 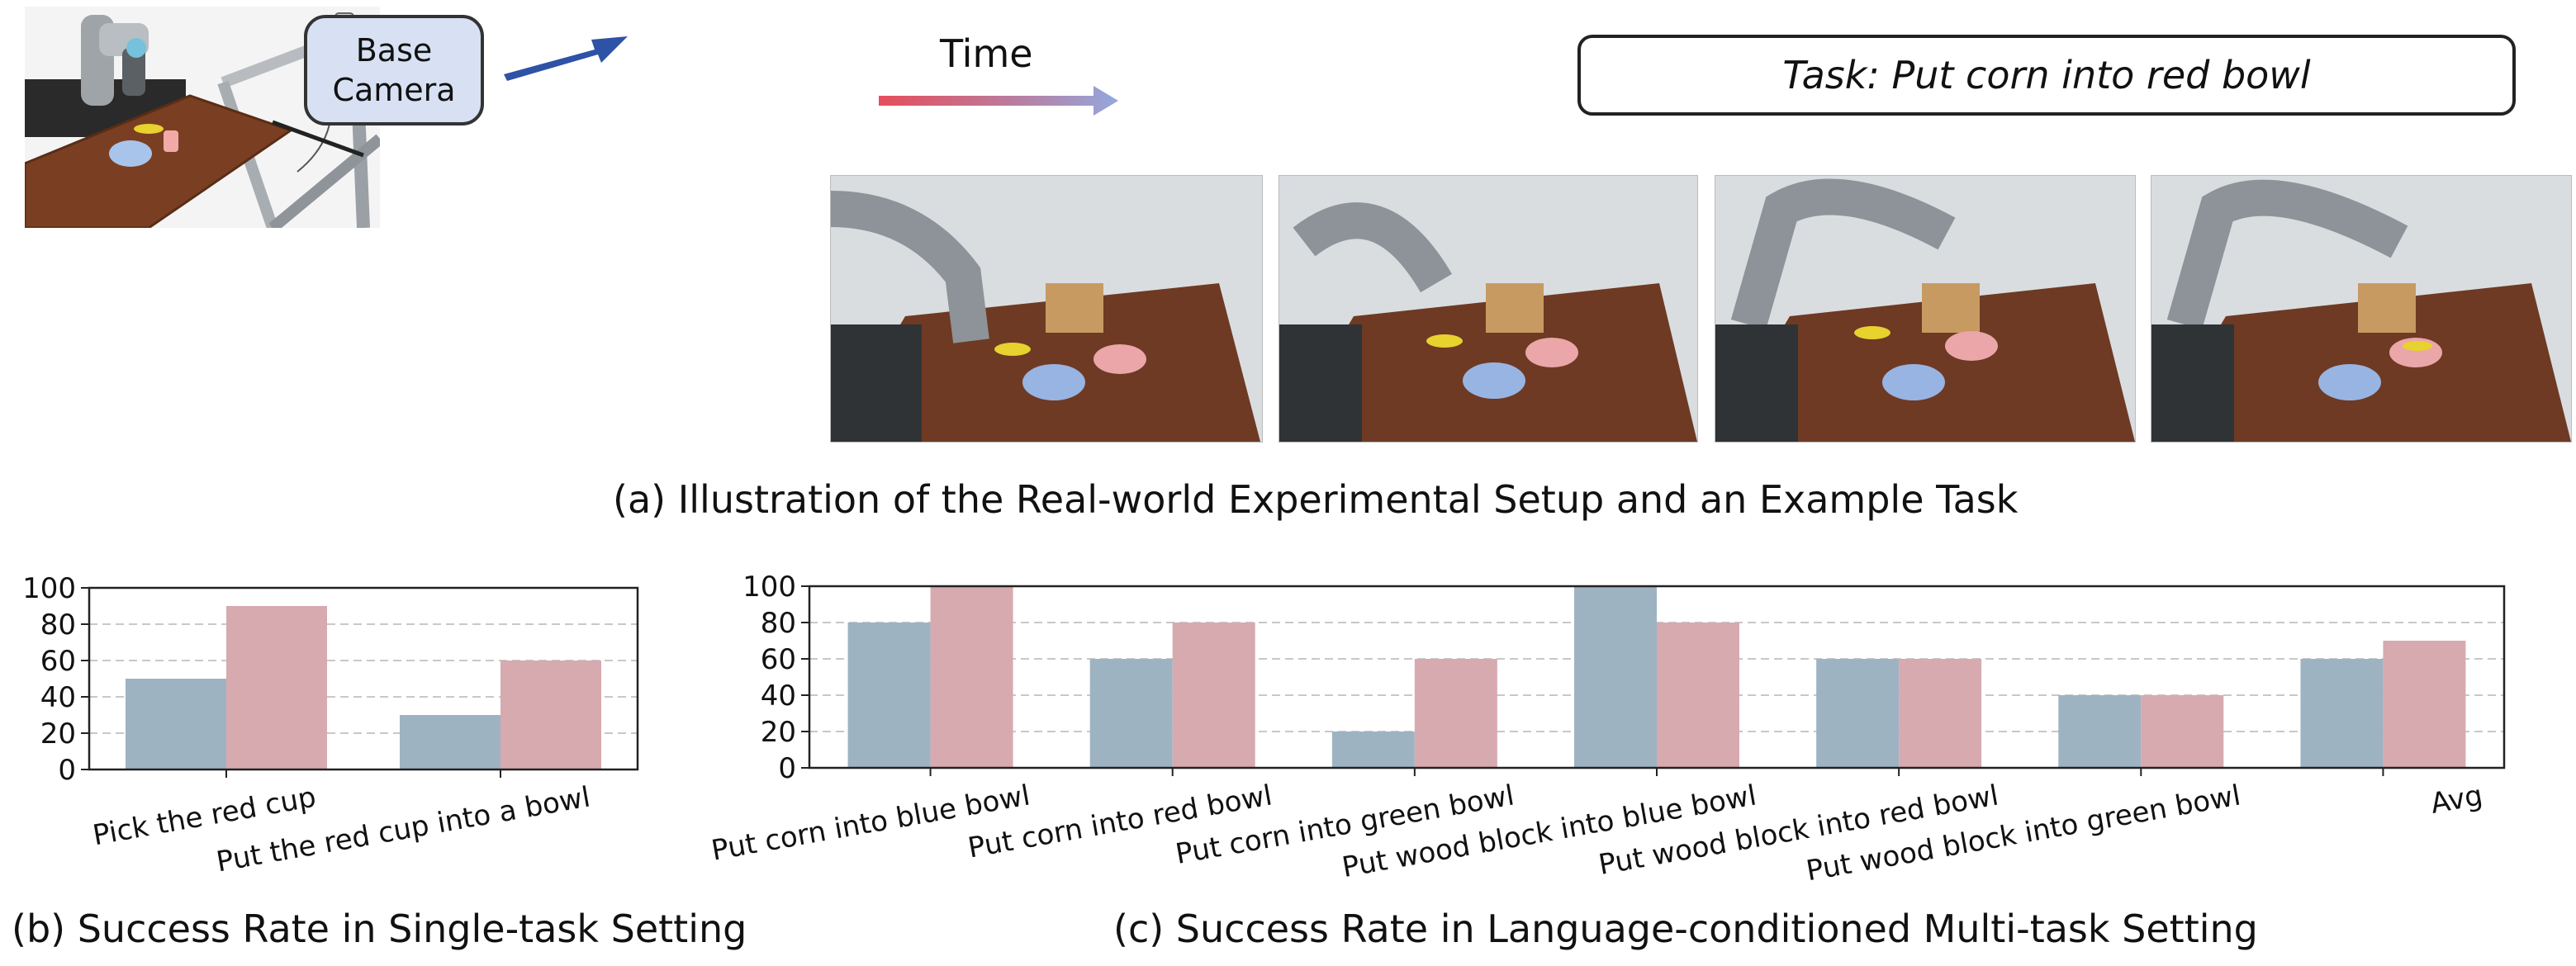 I want to click on frame-1-scene, so click(x=1046, y=309).